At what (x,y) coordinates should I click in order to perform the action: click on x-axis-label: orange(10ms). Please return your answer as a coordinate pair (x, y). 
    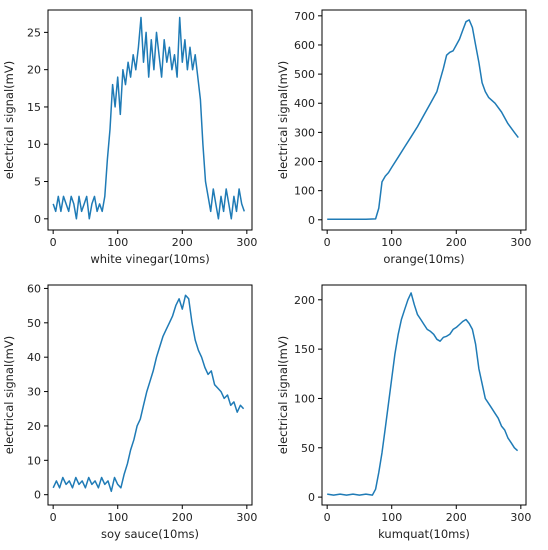
    Looking at the image, I should click on (423, 259).